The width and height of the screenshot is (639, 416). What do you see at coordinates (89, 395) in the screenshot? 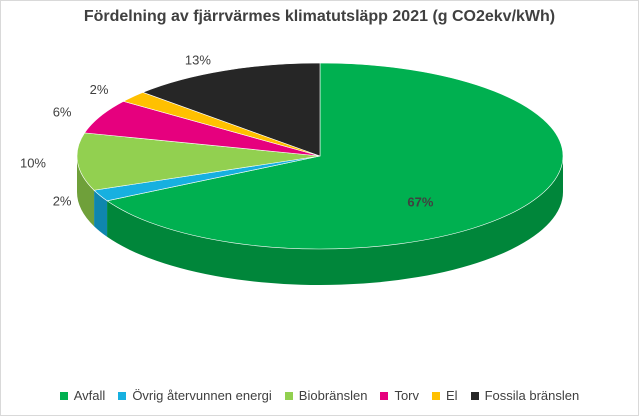
I see `legend-label: Avfall` at bounding box center [89, 395].